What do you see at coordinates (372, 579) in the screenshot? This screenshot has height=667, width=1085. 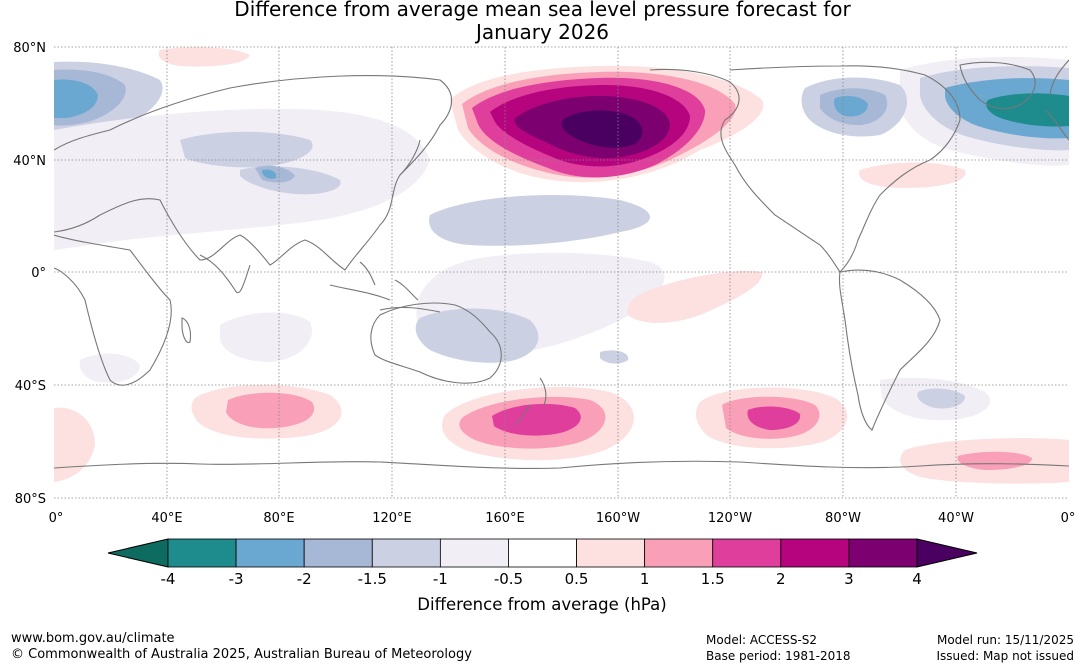 I see `colorbar-tick: -1.5` at bounding box center [372, 579].